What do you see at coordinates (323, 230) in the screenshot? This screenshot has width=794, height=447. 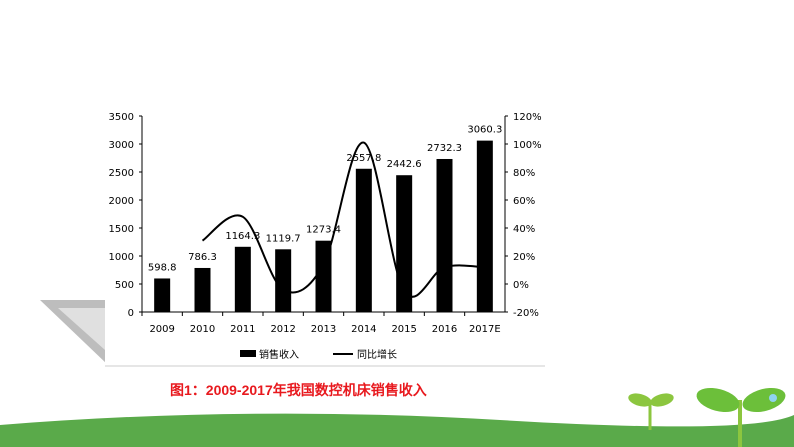 I see `bar-data-label: 1273.4` at bounding box center [323, 230].